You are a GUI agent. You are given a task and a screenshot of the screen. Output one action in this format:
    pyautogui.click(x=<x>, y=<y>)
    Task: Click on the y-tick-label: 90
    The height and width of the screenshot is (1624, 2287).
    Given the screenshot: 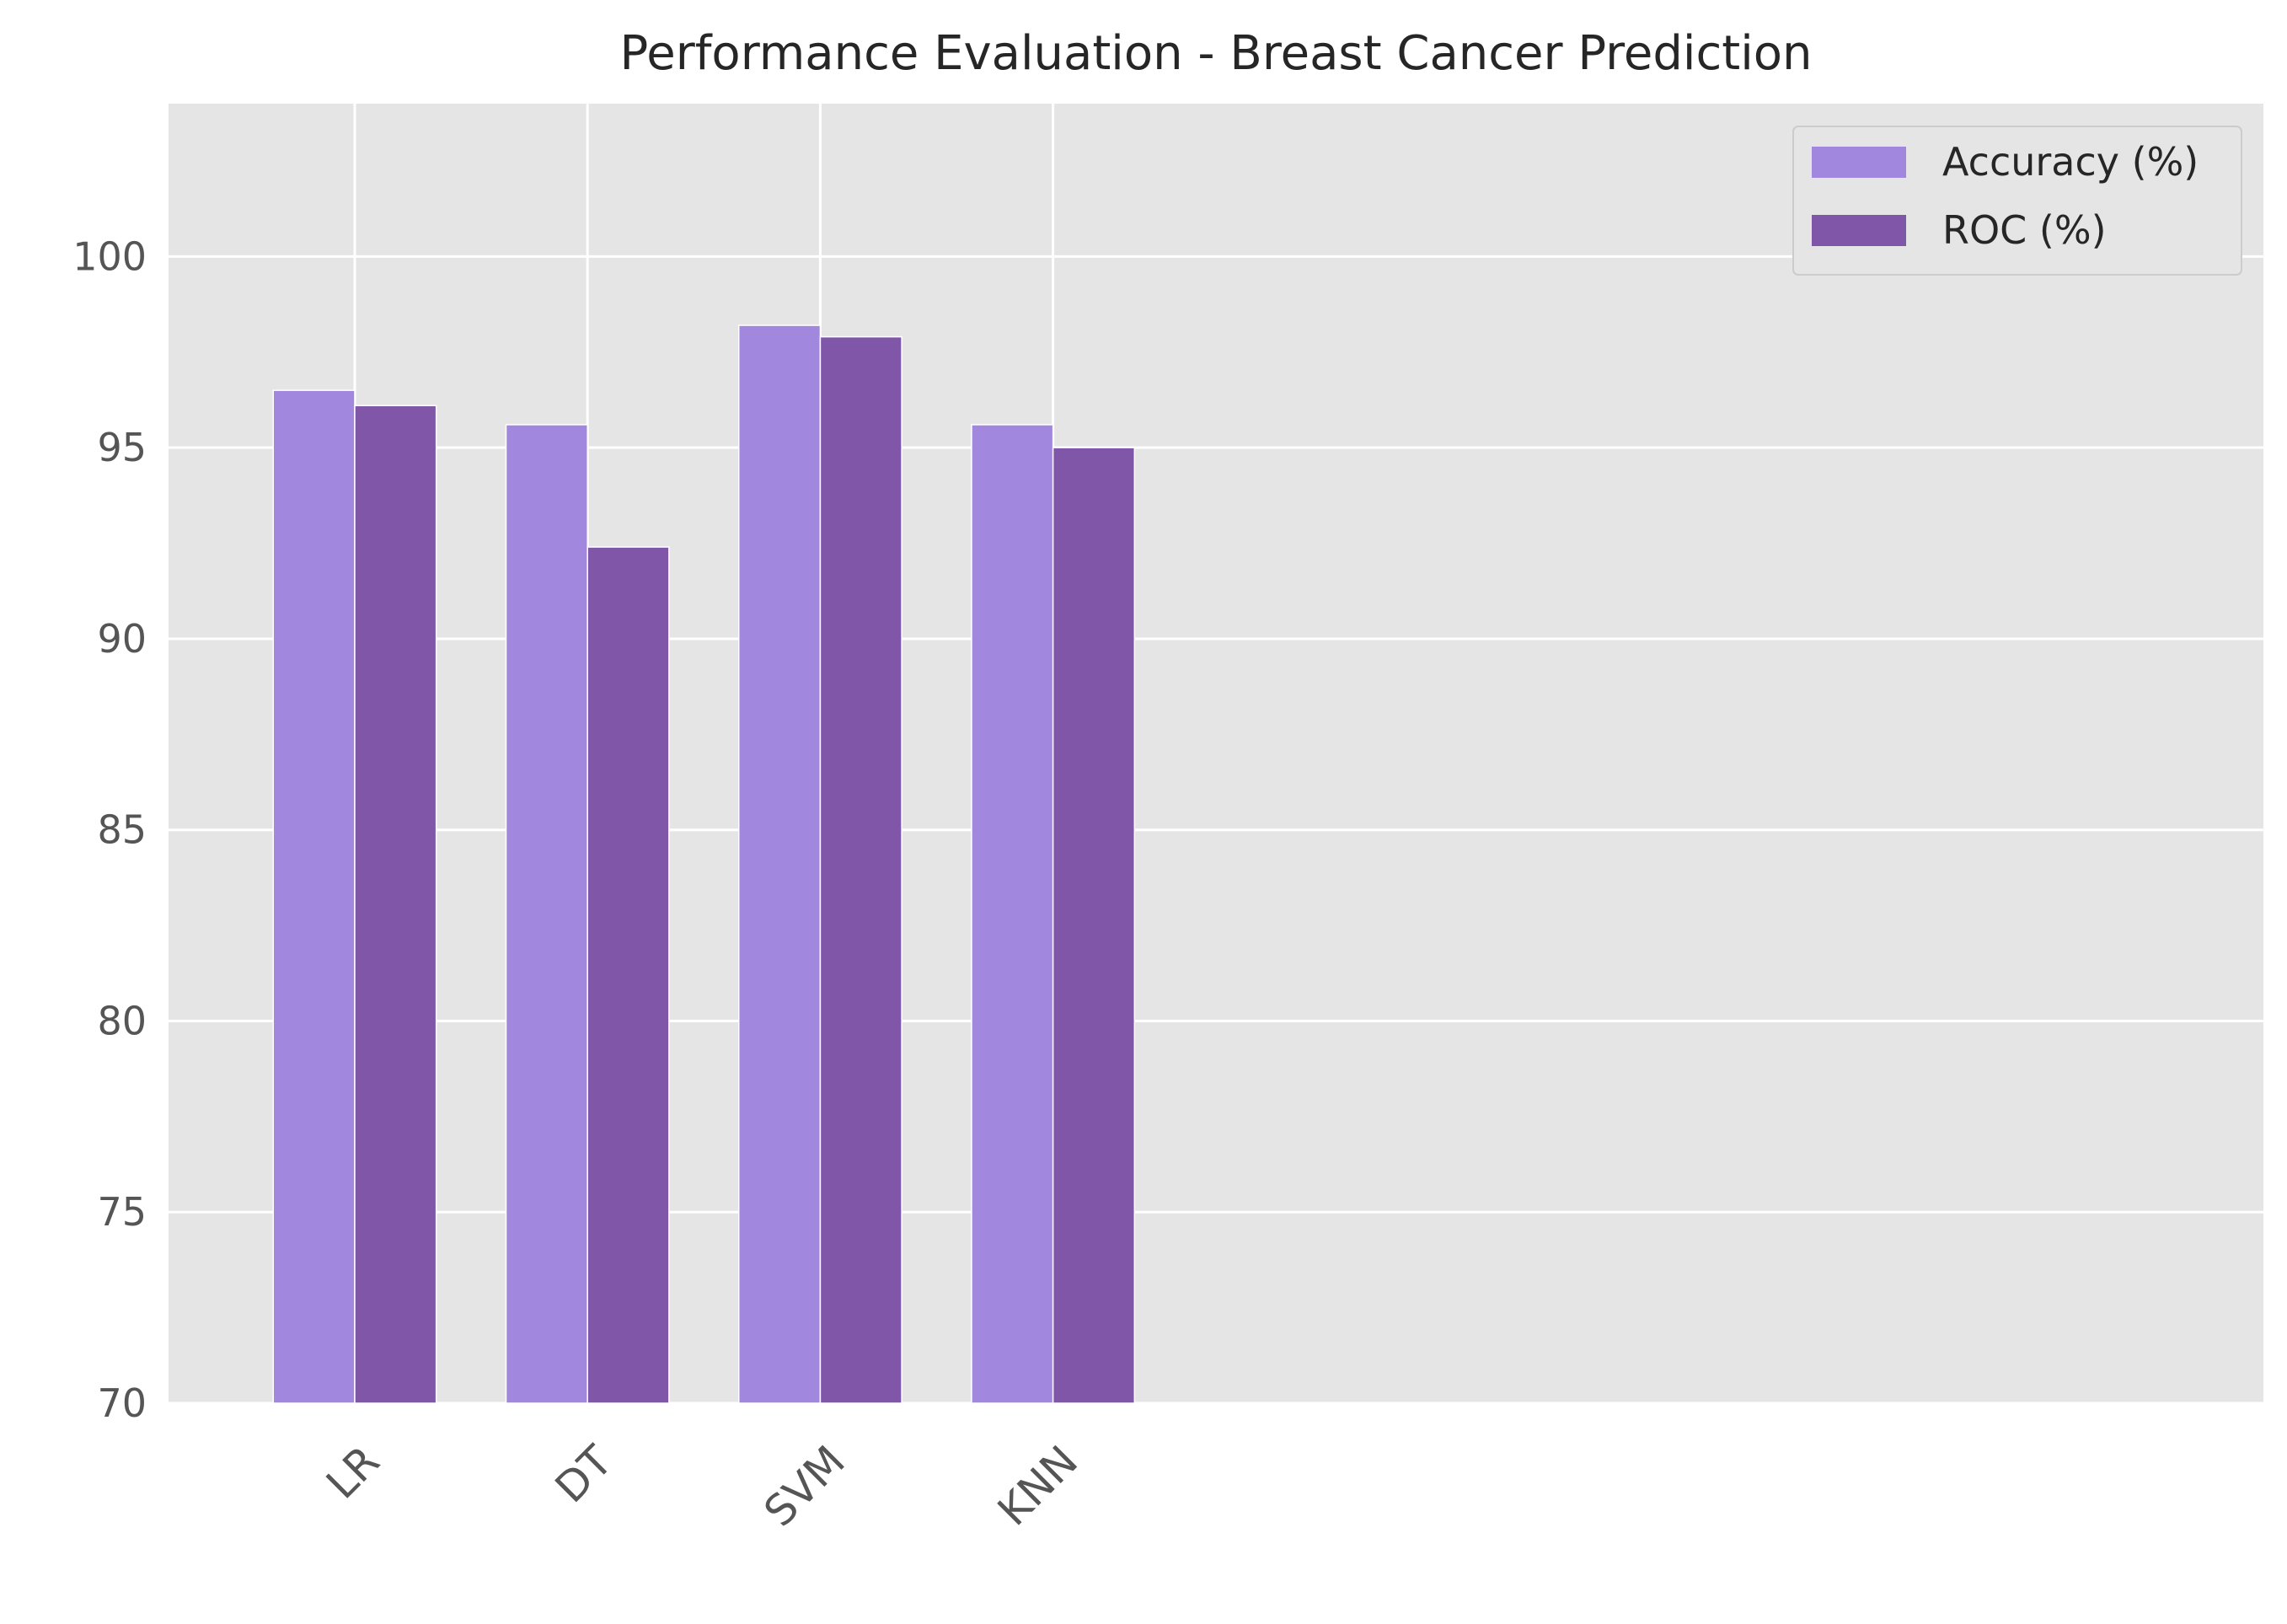 What is the action you would take?
    pyautogui.click(x=122, y=639)
    